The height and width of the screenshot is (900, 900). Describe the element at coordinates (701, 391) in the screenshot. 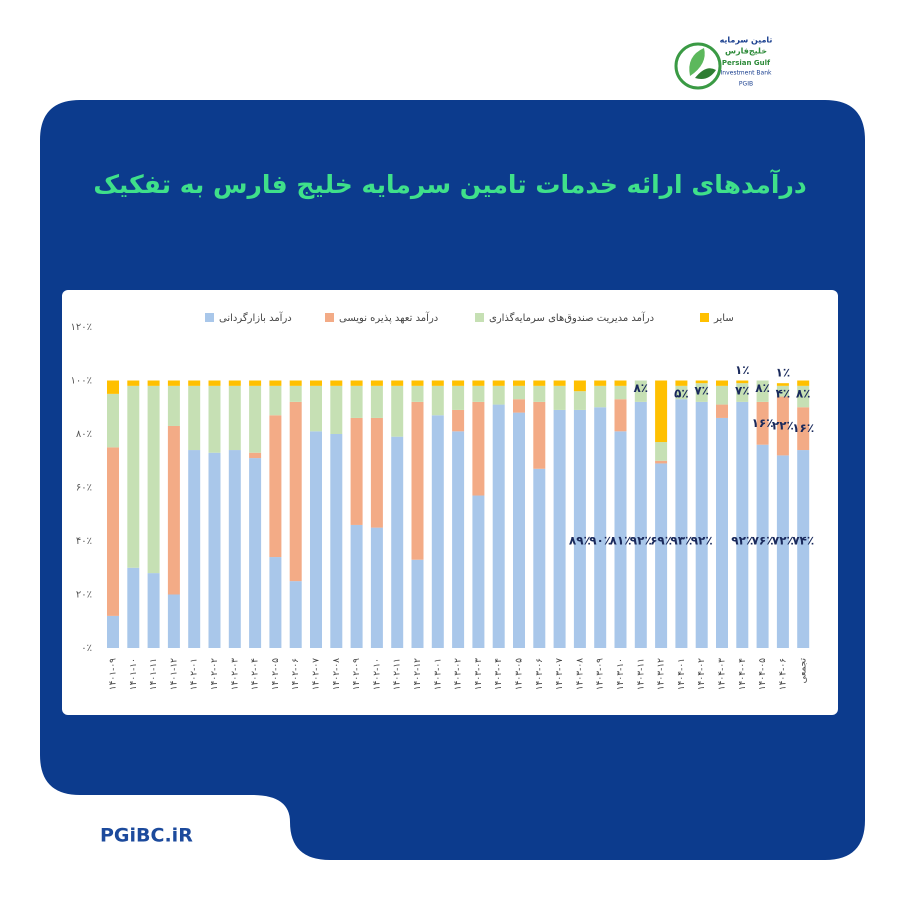

I see `data-label: ۷٪` at that location.